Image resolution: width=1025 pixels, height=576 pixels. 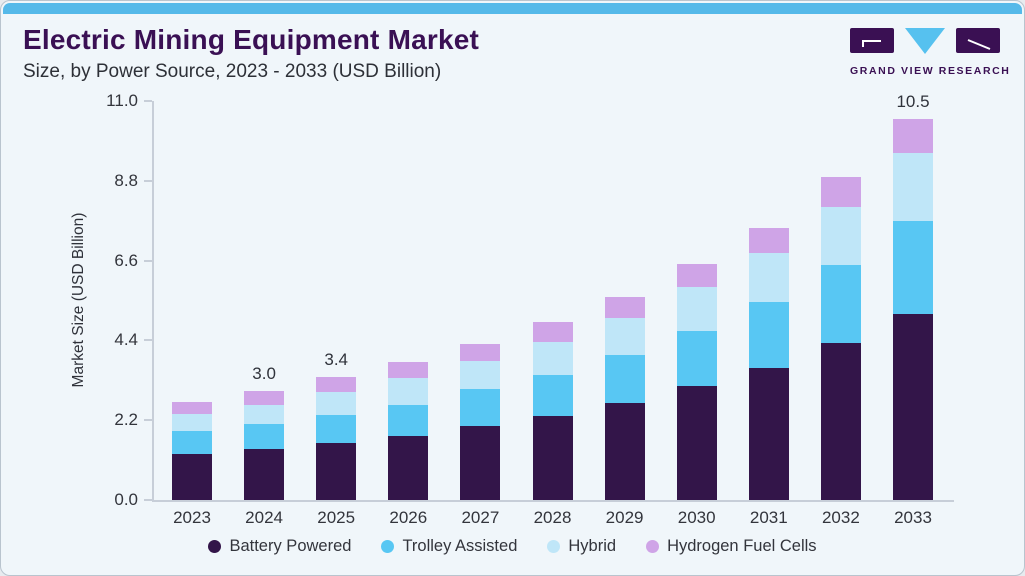 What do you see at coordinates (624, 307) in the screenshot?
I see `bar-segment-2029-hydrogen-fuel-cells` at bounding box center [624, 307].